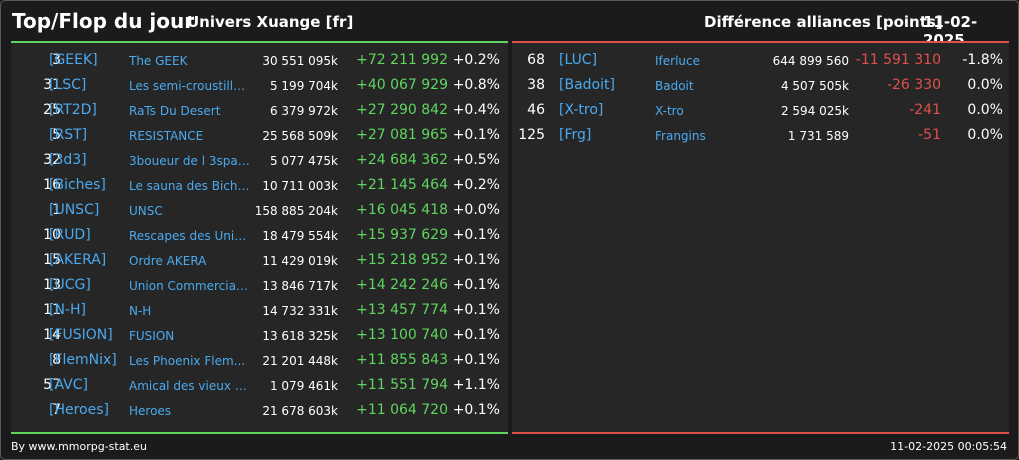 The width and height of the screenshot is (1019, 460). I want to click on rank-cell: 3, so click(56, 60).